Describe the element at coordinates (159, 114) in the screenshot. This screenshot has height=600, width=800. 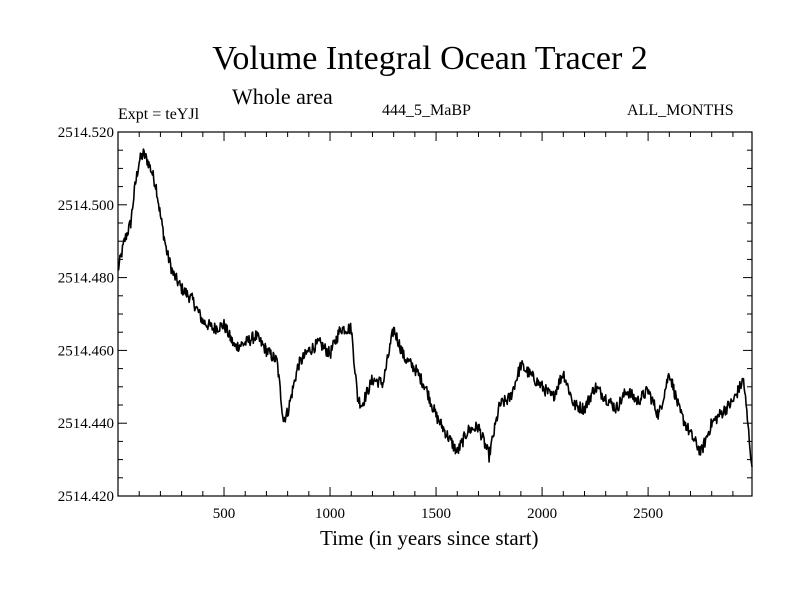
I see `experiment-label: Expt = teYJl` at that location.